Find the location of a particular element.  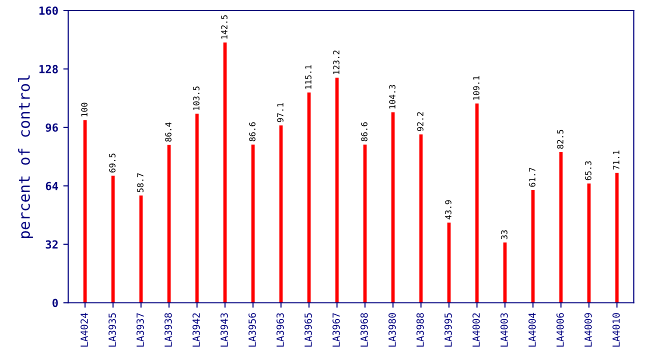

x-tick-label: LA4006 is located at coordinates (560, 330).